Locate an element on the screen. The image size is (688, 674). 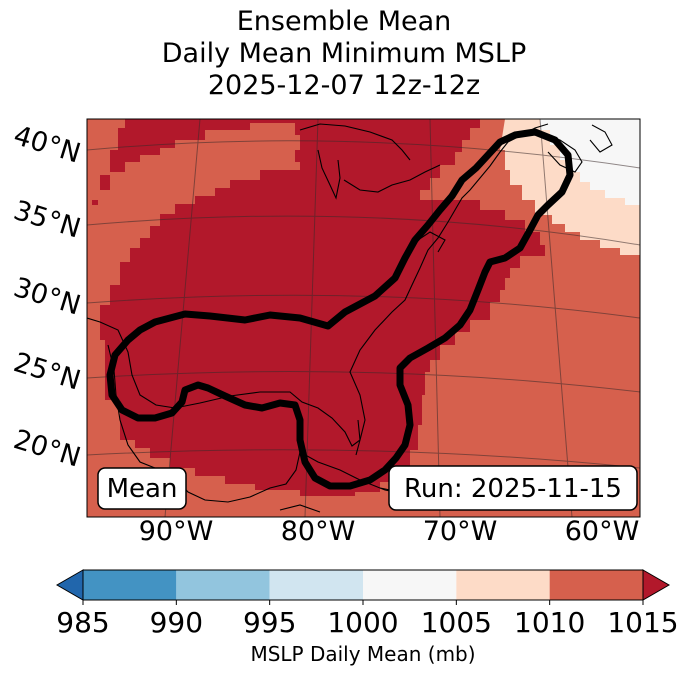
colorbar-tick-label-2: 995 is located at coordinates (269, 622).